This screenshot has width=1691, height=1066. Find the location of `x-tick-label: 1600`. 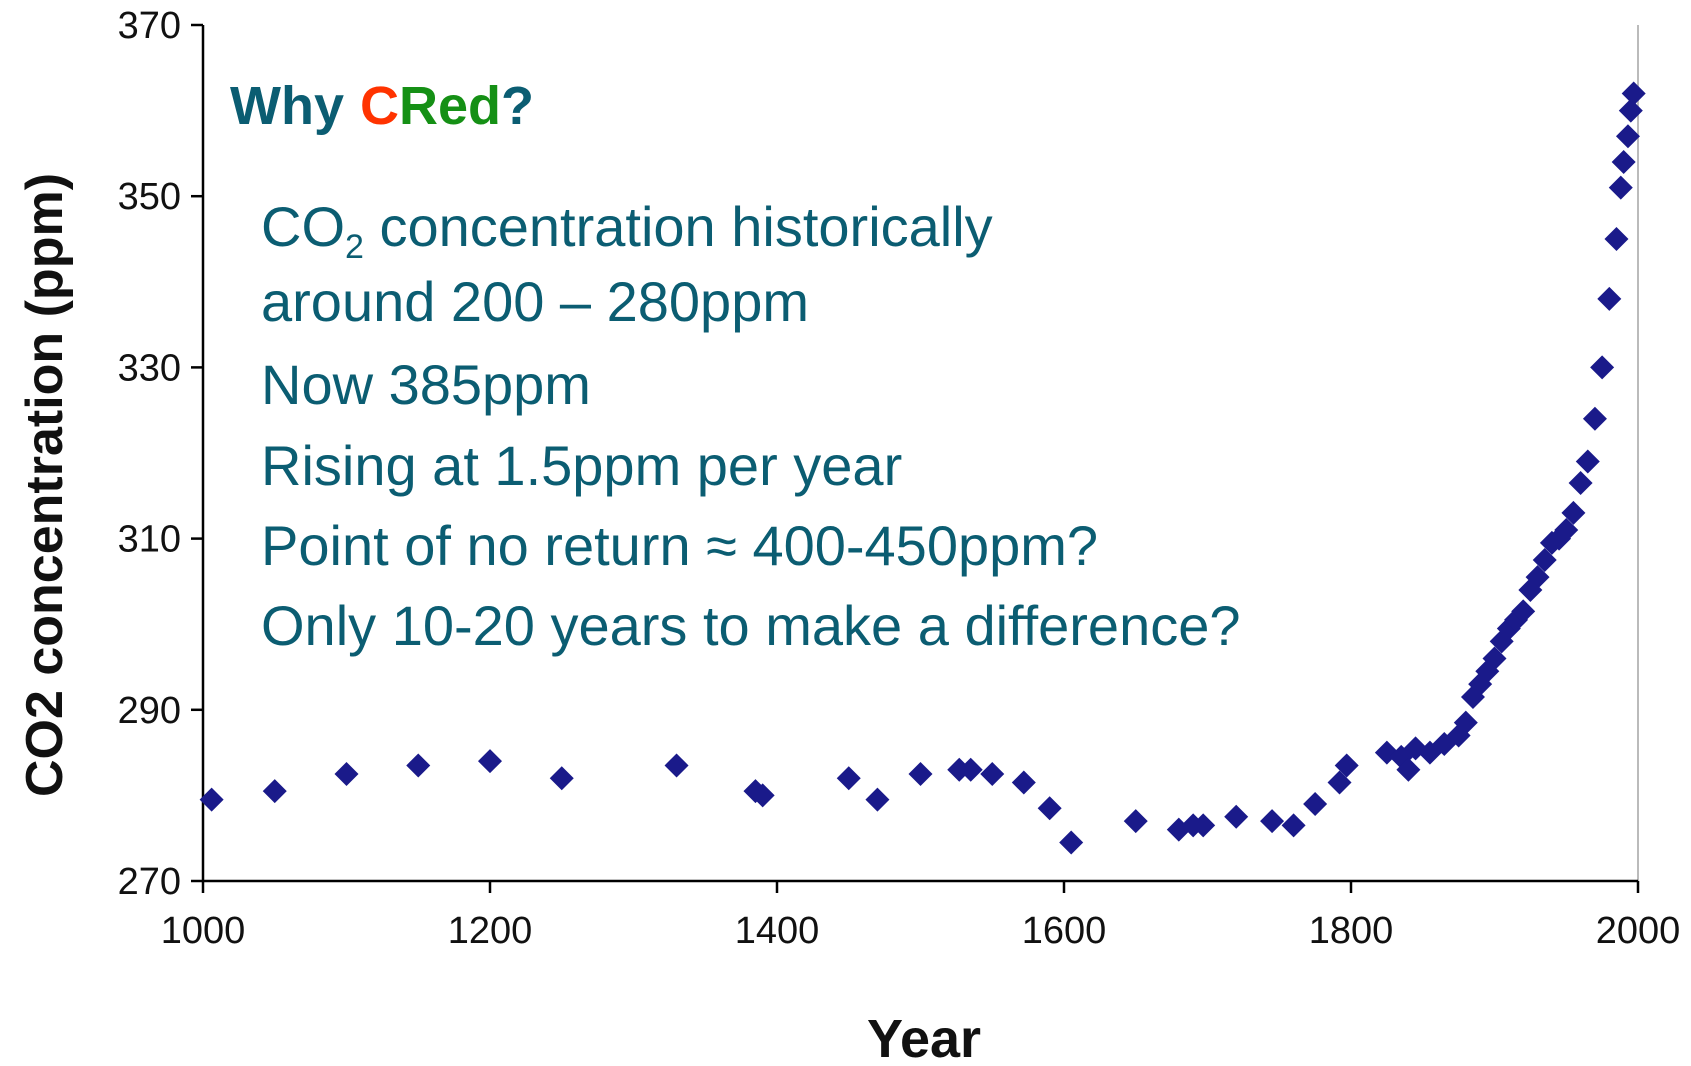

x-tick-label: 1600 is located at coordinates (1064, 931).